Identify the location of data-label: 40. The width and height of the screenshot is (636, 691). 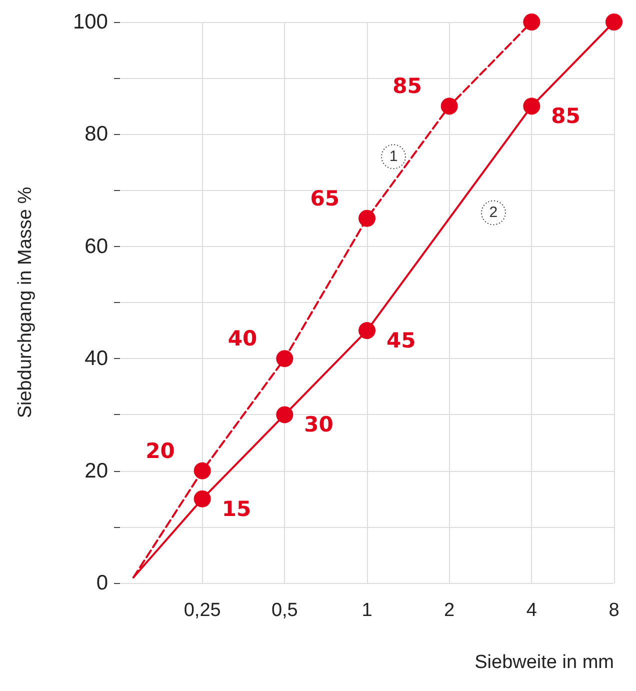
(243, 338).